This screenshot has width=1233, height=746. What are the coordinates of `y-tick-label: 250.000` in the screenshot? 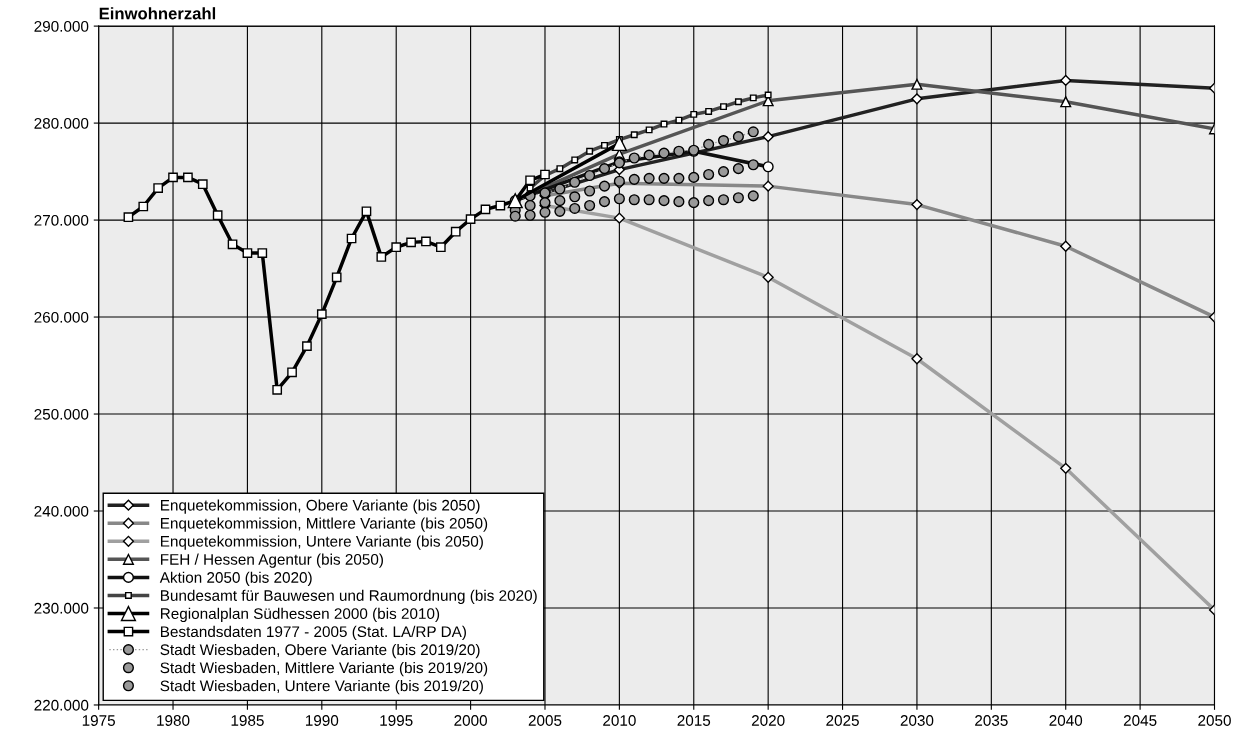 It's located at (61, 414).